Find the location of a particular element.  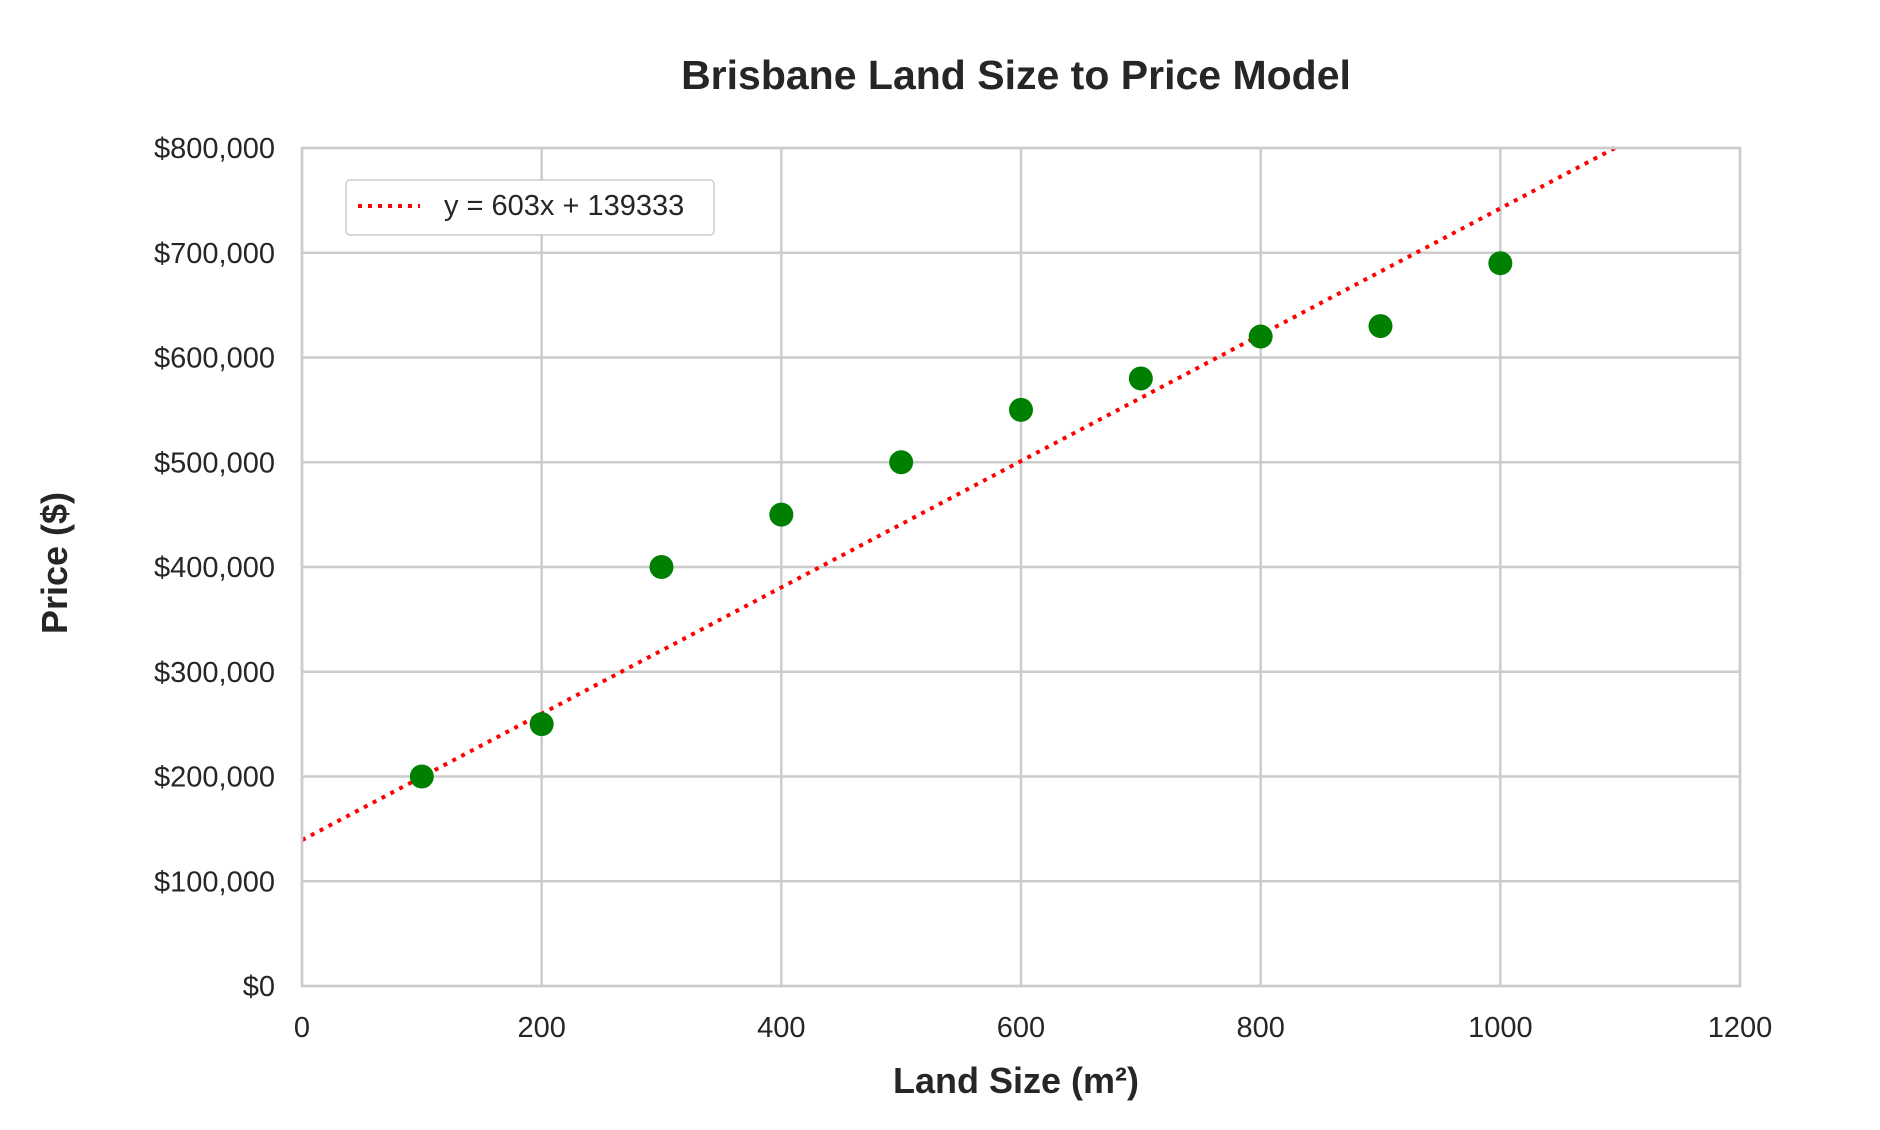

chart-title: Brisbane Land Size to Price Model is located at coordinates (1016, 75).